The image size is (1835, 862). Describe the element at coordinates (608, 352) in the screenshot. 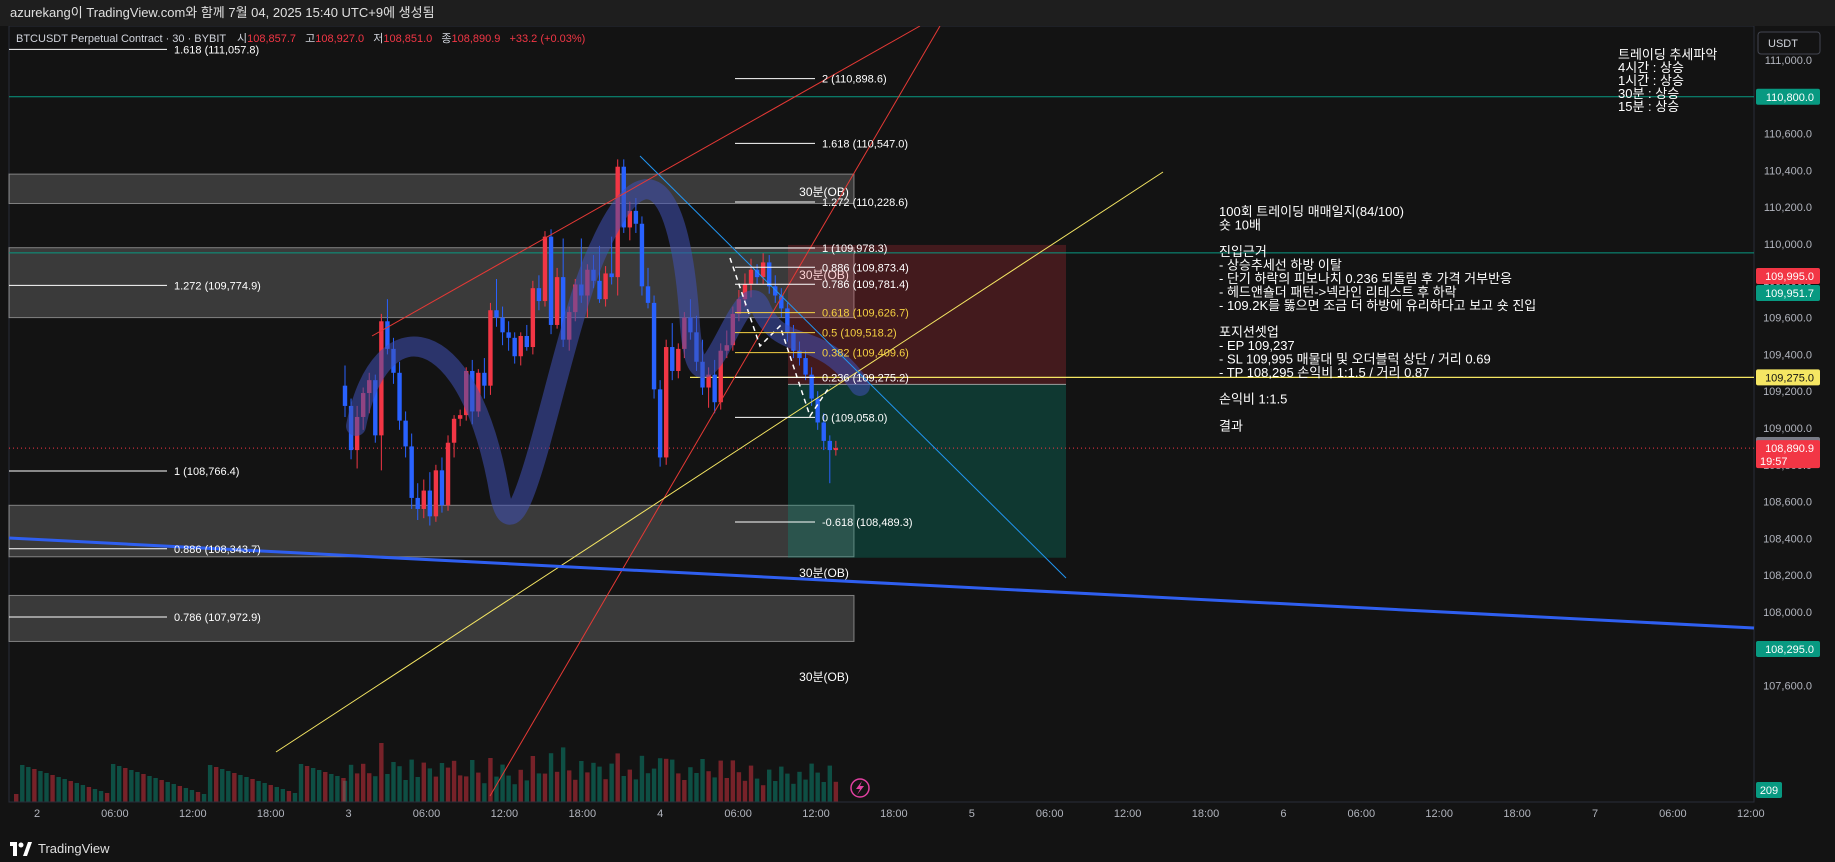

I see `head-shoulders-pattern` at that location.